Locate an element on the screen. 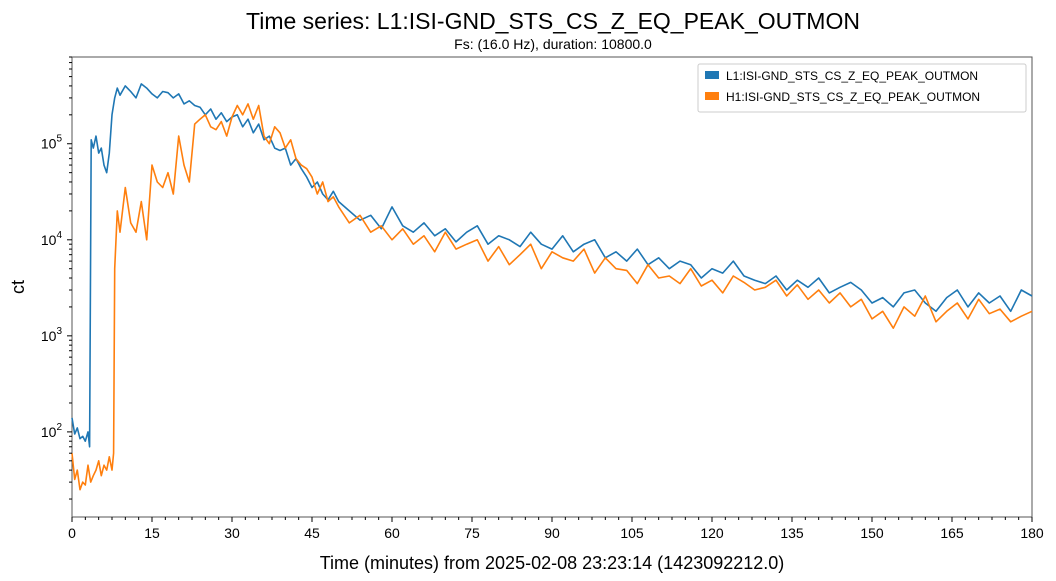 Image resolution: width=1056 pixels, height=581 pixels. legend-label-l1: L1:ISI-GND_STS_CS_Z_EQ_PEAK_OUTMON is located at coordinates (852, 76).